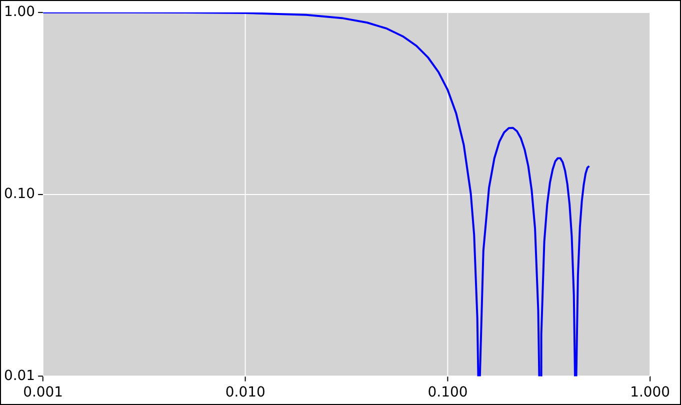  I want to click on x-tick-label: 0.001, so click(43, 392).